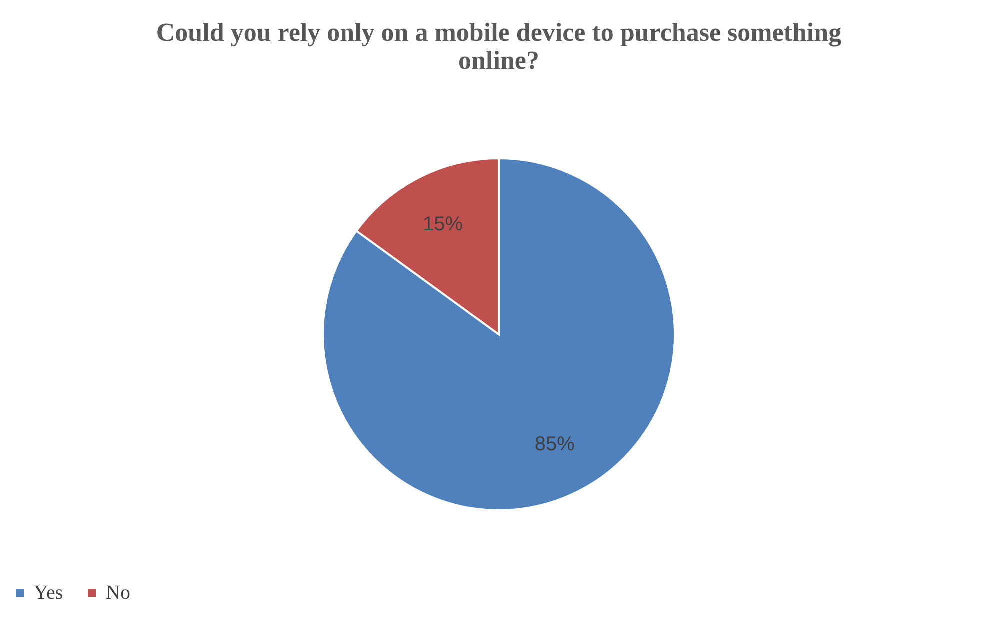 The height and width of the screenshot is (623, 998). I want to click on legend-label: No, so click(118, 593).